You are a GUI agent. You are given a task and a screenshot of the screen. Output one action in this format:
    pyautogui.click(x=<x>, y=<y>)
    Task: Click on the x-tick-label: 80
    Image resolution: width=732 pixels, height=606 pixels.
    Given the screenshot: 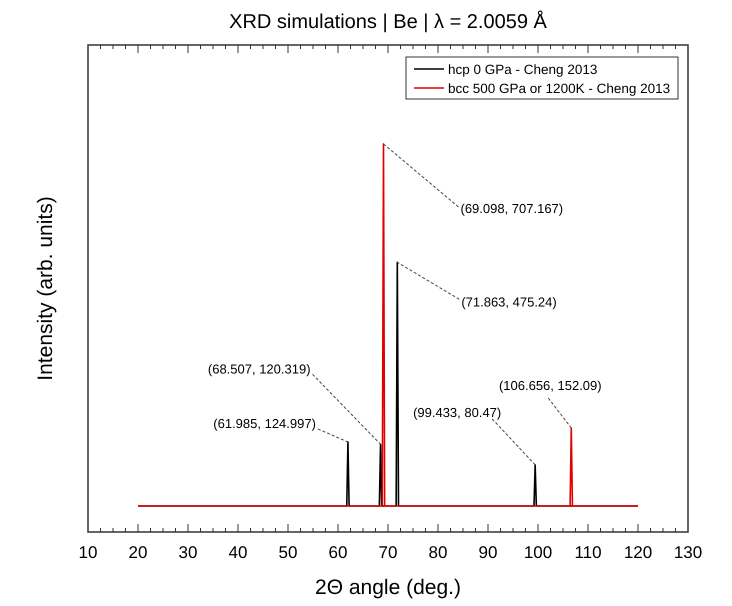 What is the action you would take?
    pyautogui.click(x=438, y=552)
    